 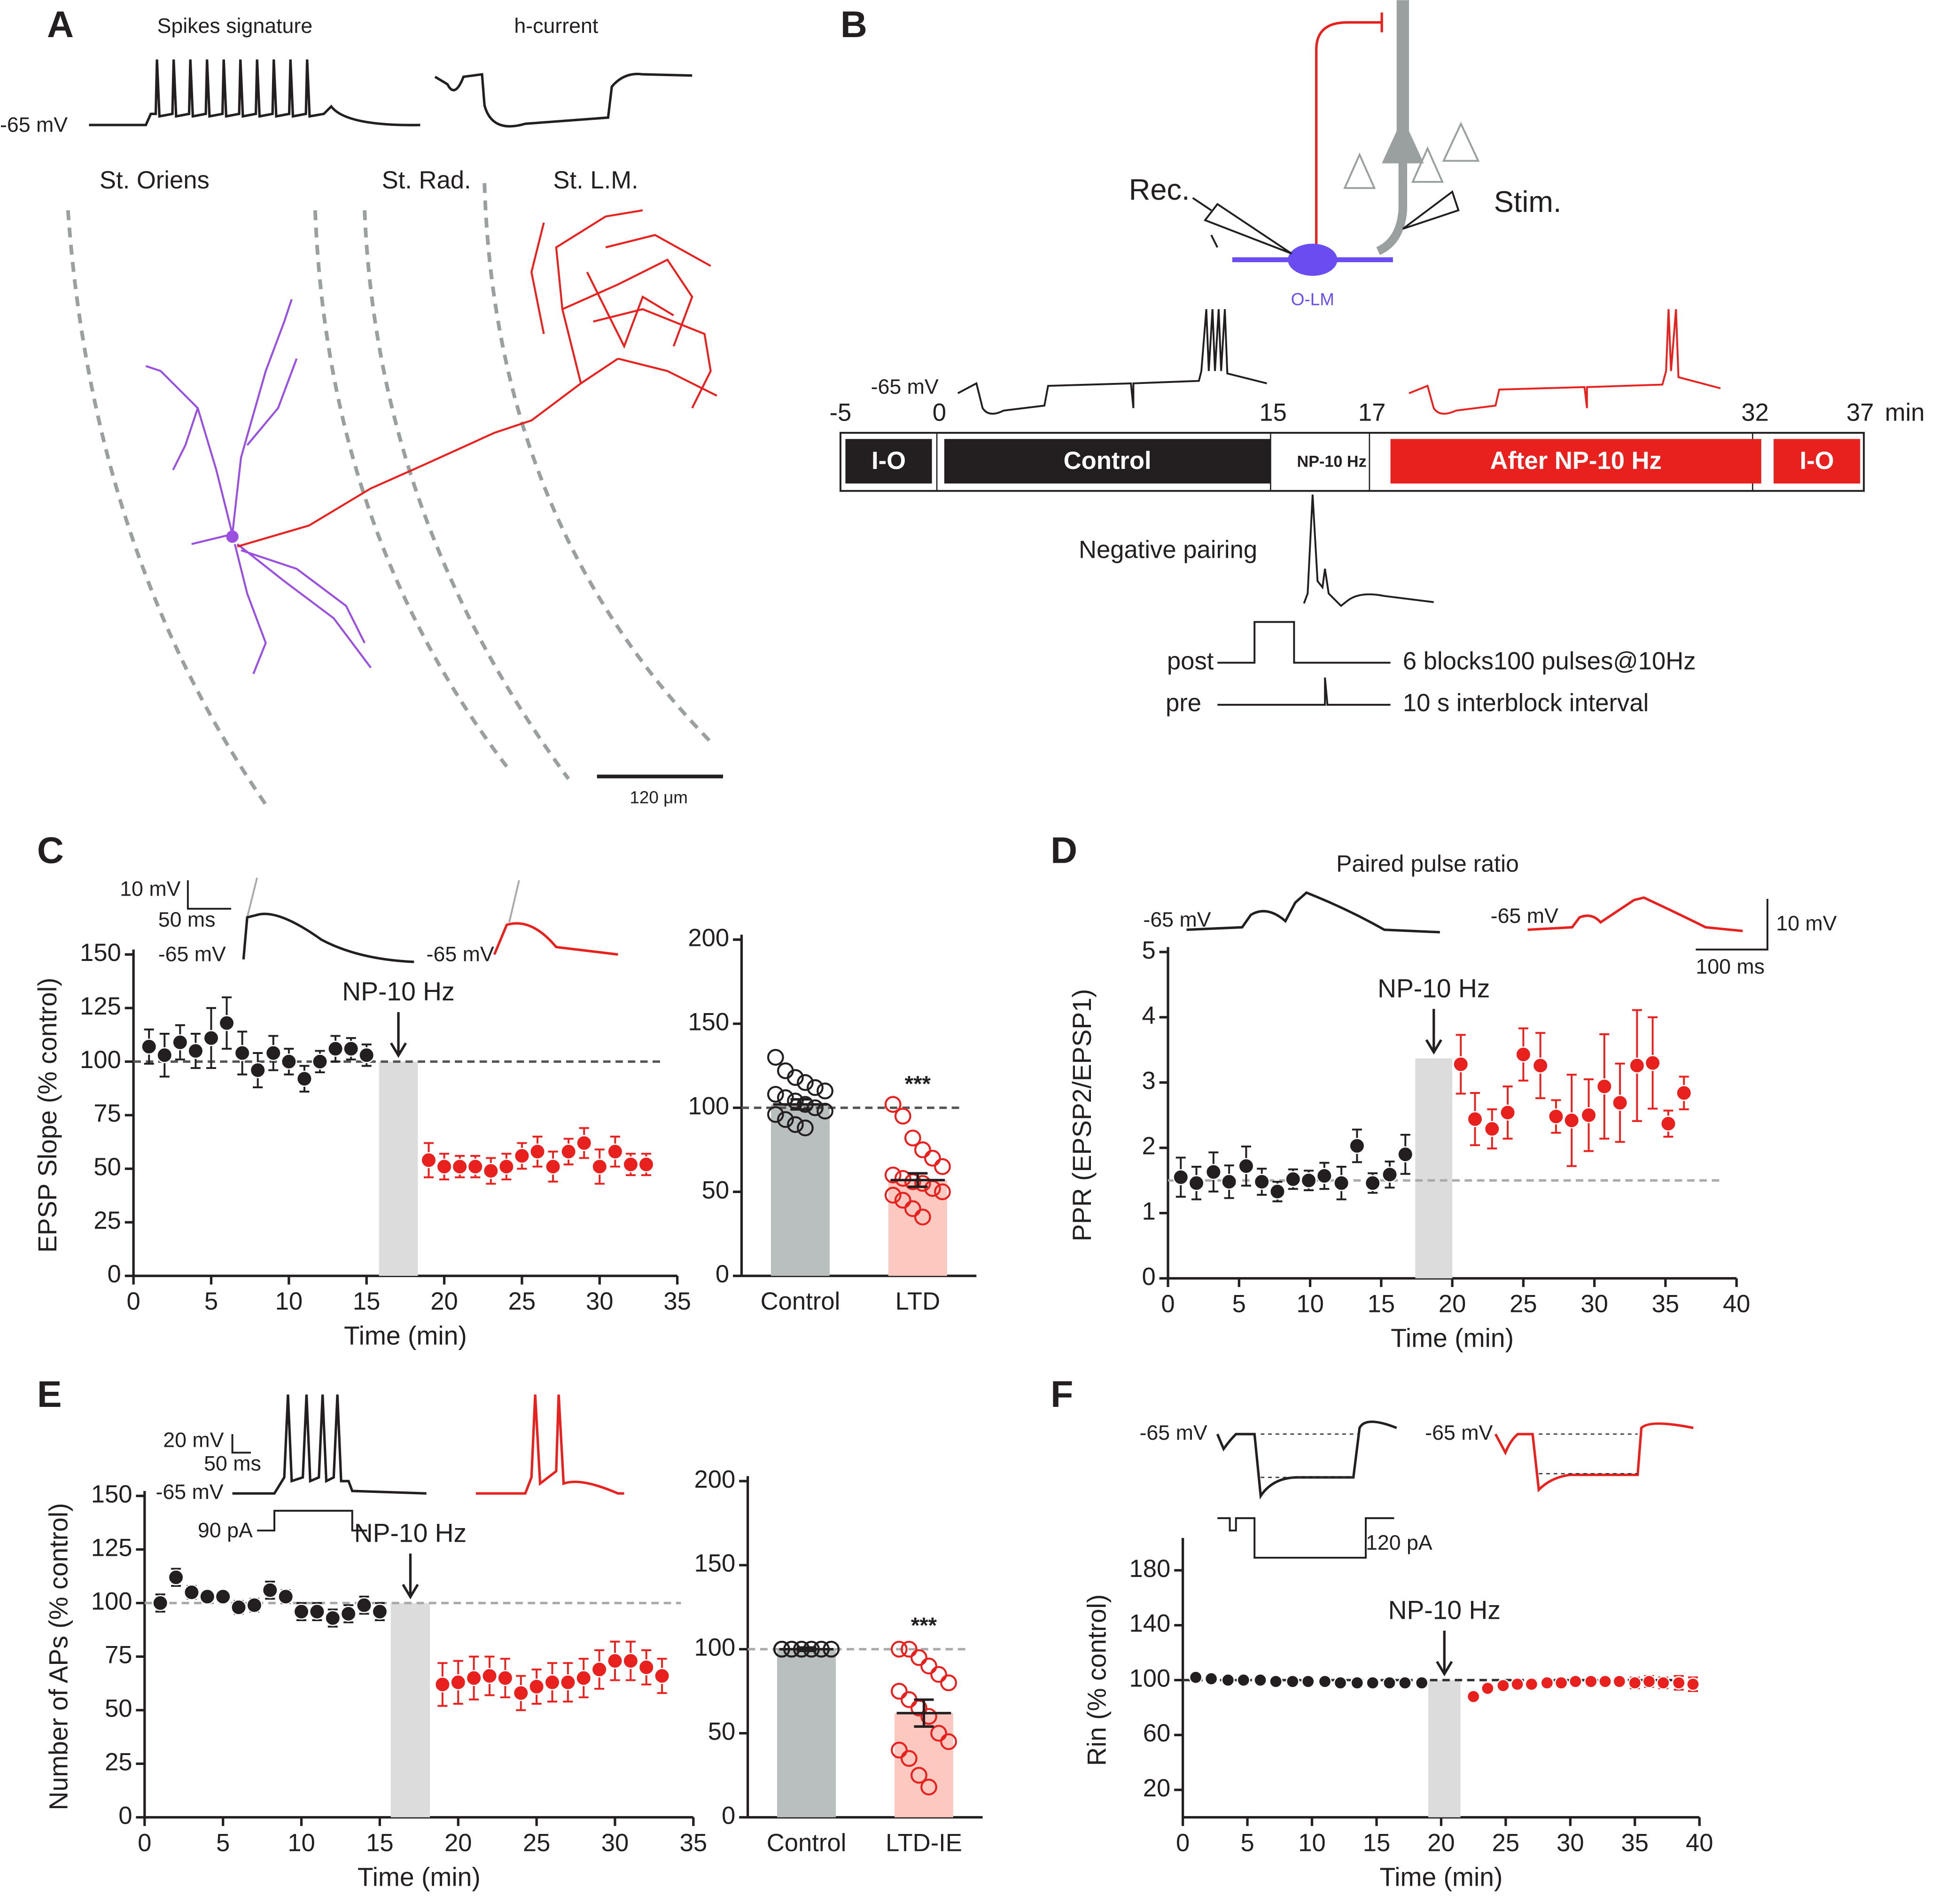 What do you see at coordinates (107, 1220) in the screenshot?
I see `y-tick-label: 25` at bounding box center [107, 1220].